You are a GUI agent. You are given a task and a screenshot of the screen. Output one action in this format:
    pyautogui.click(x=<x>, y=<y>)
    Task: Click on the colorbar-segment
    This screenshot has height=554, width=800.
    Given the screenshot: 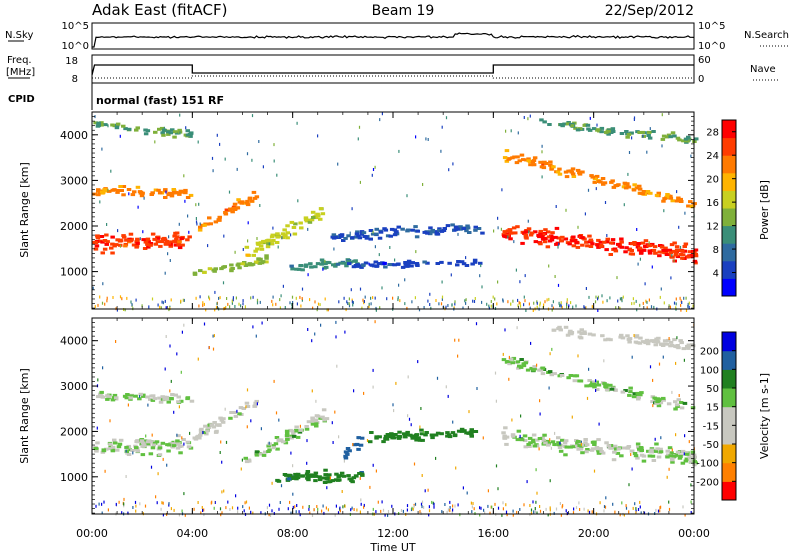 What is the action you would take?
    pyautogui.click(x=729, y=360)
    